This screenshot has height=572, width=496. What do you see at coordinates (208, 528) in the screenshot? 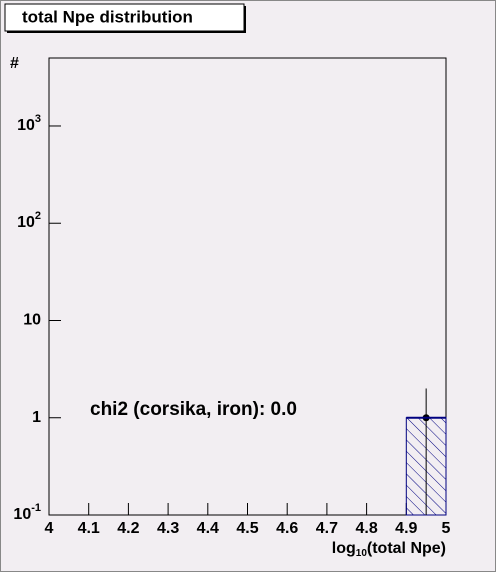
I see `x-tick-label: 4.4` at bounding box center [208, 528].